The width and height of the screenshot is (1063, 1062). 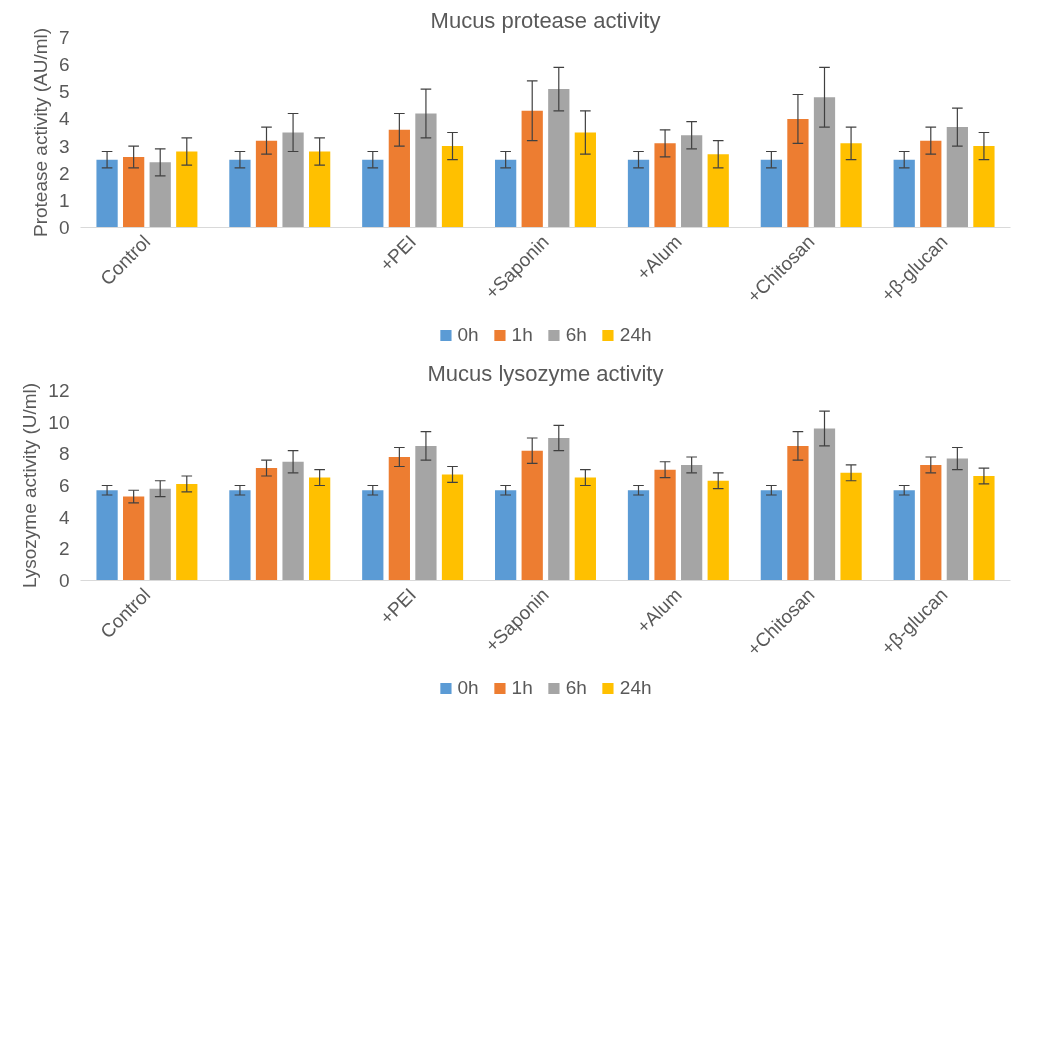 What do you see at coordinates (59, 422) in the screenshot?
I see `y-tick-label: 10` at bounding box center [59, 422].